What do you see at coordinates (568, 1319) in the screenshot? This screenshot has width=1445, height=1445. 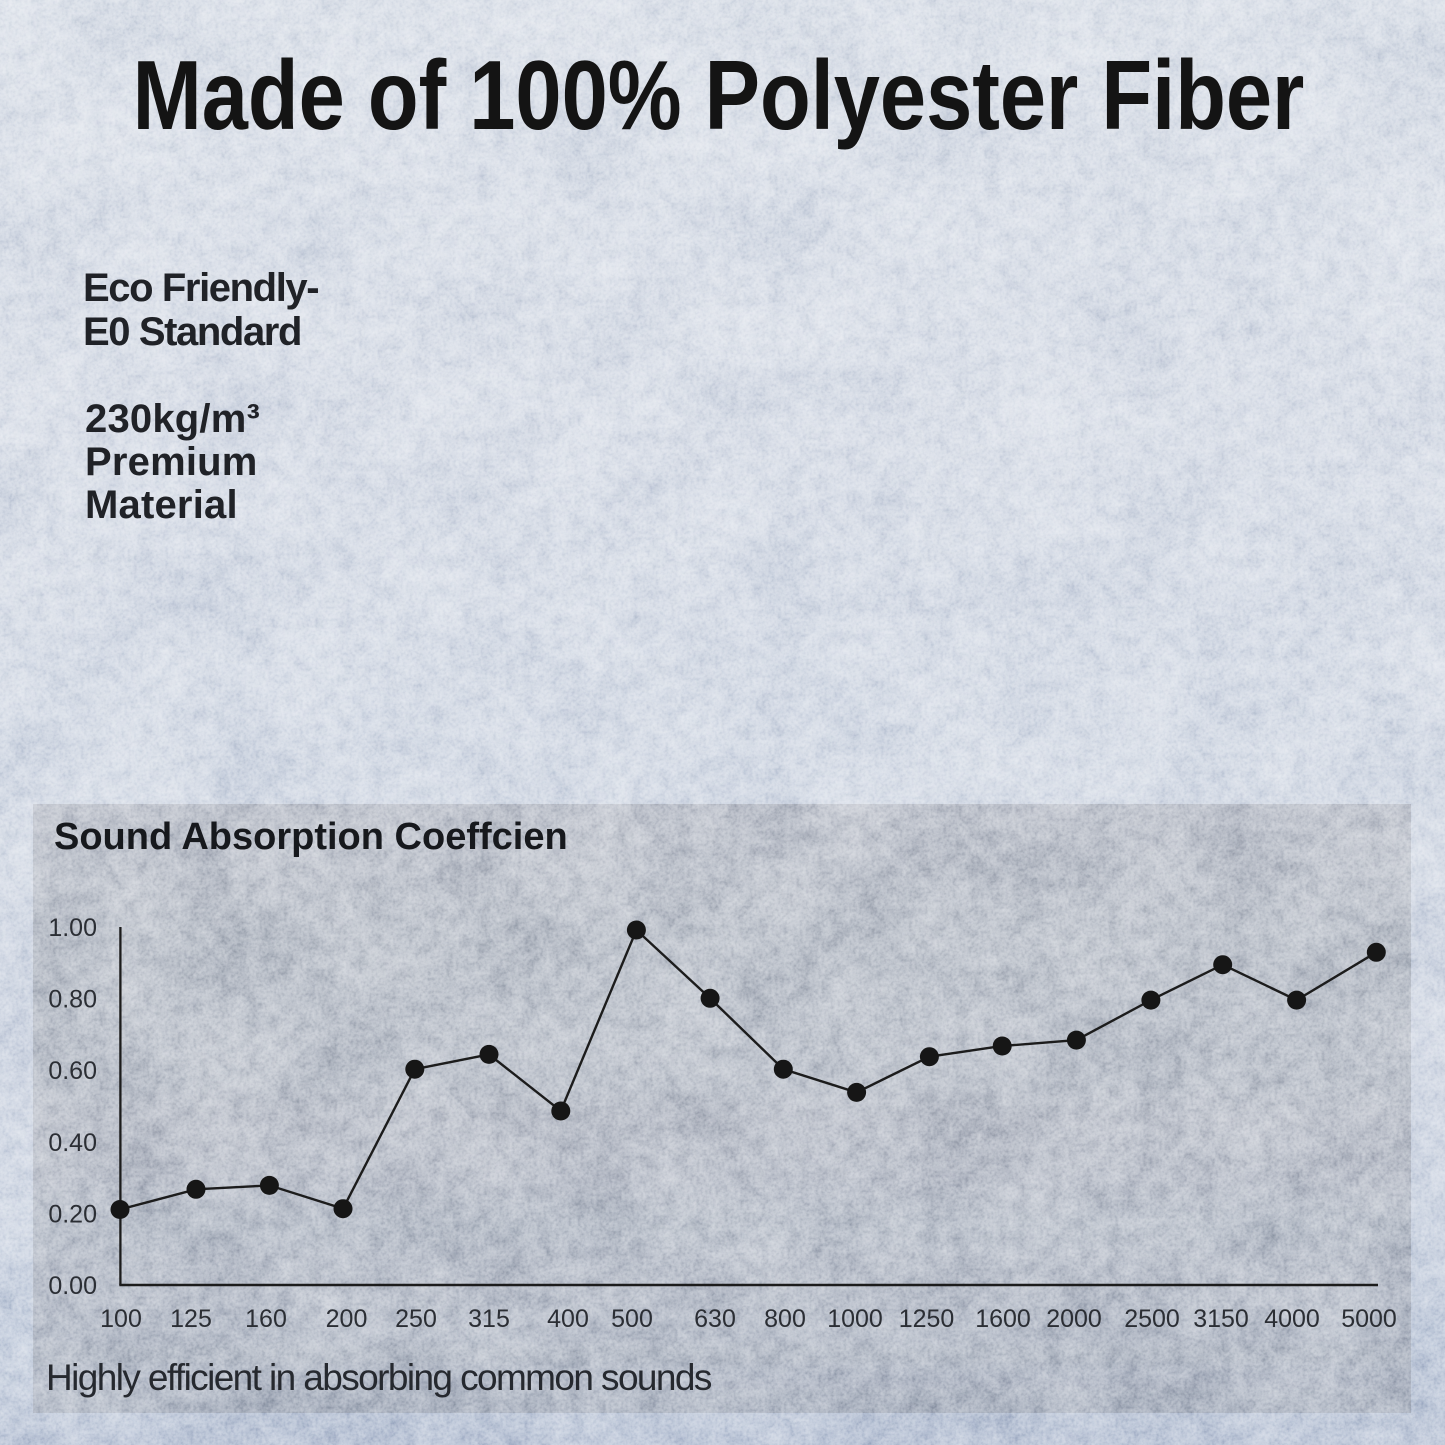 I see `svg-text: 400` at bounding box center [568, 1319].